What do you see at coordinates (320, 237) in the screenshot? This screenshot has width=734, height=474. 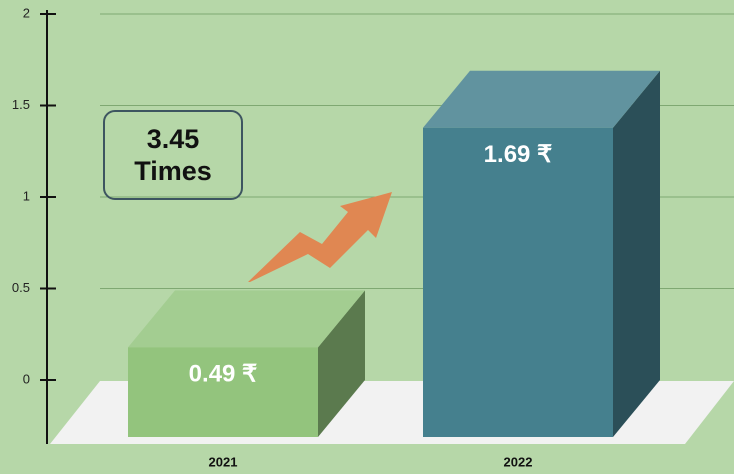 I see `growth-arrow` at bounding box center [320, 237].